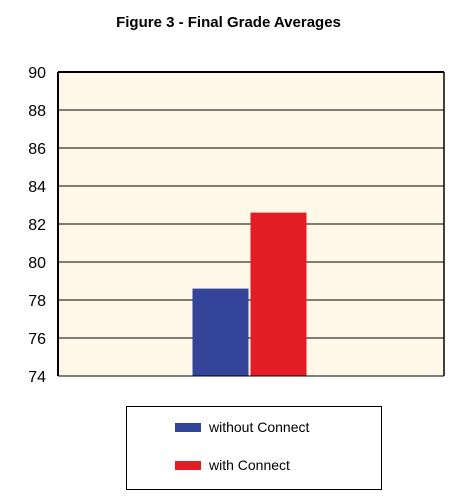  I want to click on bar-without-connect, so click(220, 332).